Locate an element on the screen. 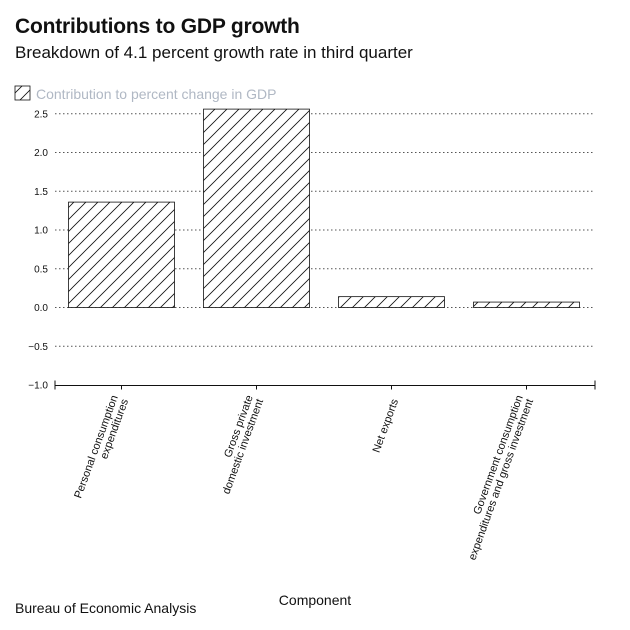 This screenshot has height=630, width=630. x-category-label-line: expenditures and gross investment is located at coordinates (502, 479).